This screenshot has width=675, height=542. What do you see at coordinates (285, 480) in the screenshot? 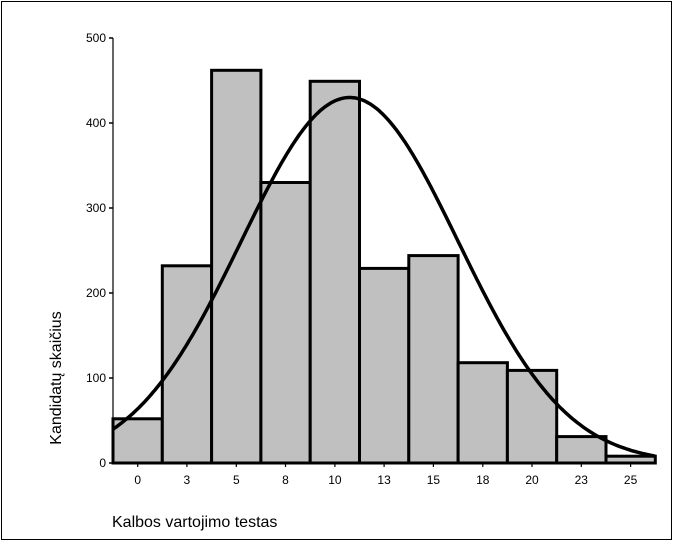
I see `x-tick-label-3: 8` at bounding box center [285, 480].